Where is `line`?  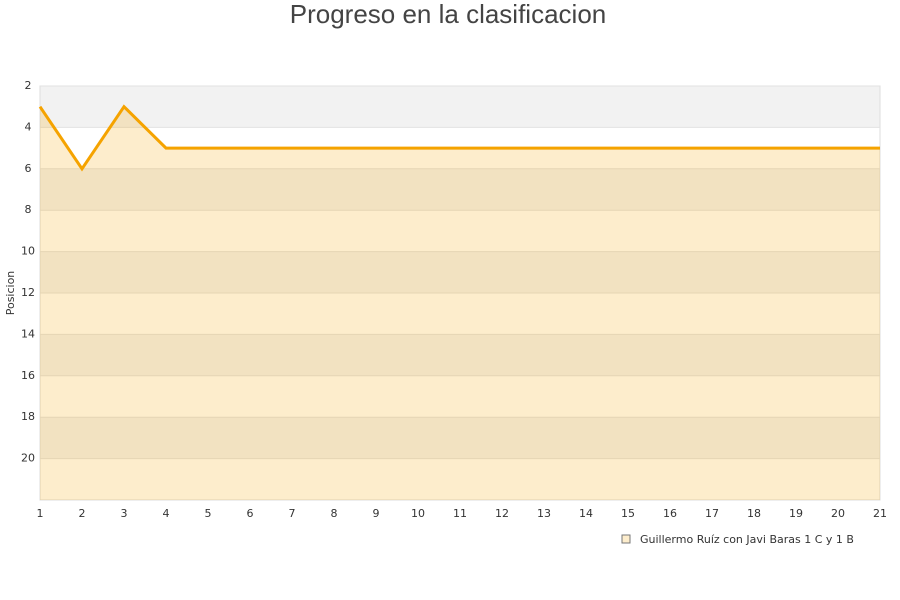
line is located at coordinates (459, 138).